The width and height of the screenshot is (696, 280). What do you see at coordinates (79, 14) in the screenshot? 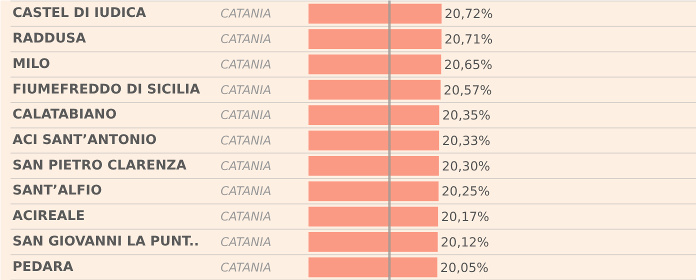
I see `y-tick-label: CASTEL DI IUDICA` at bounding box center [79, 14].